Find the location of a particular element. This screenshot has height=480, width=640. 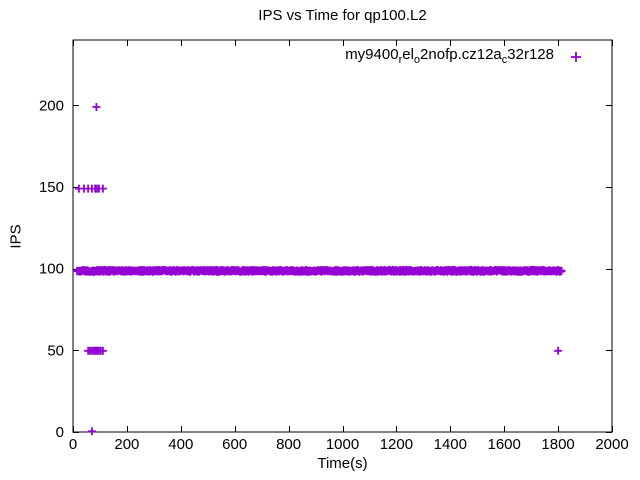

plus-marker-icon is located at coordinates (576, 57).